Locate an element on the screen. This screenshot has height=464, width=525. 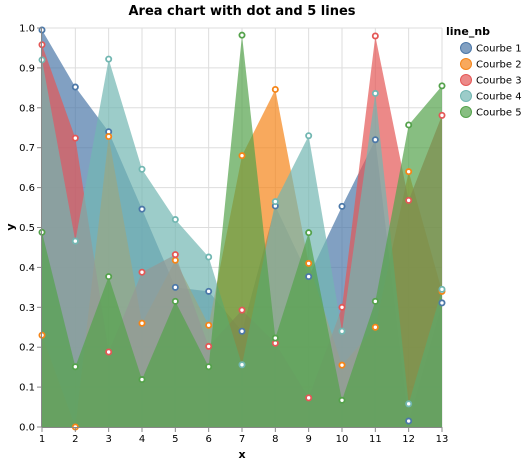
legend-title: line_nb is located at coordinates (468, 31).